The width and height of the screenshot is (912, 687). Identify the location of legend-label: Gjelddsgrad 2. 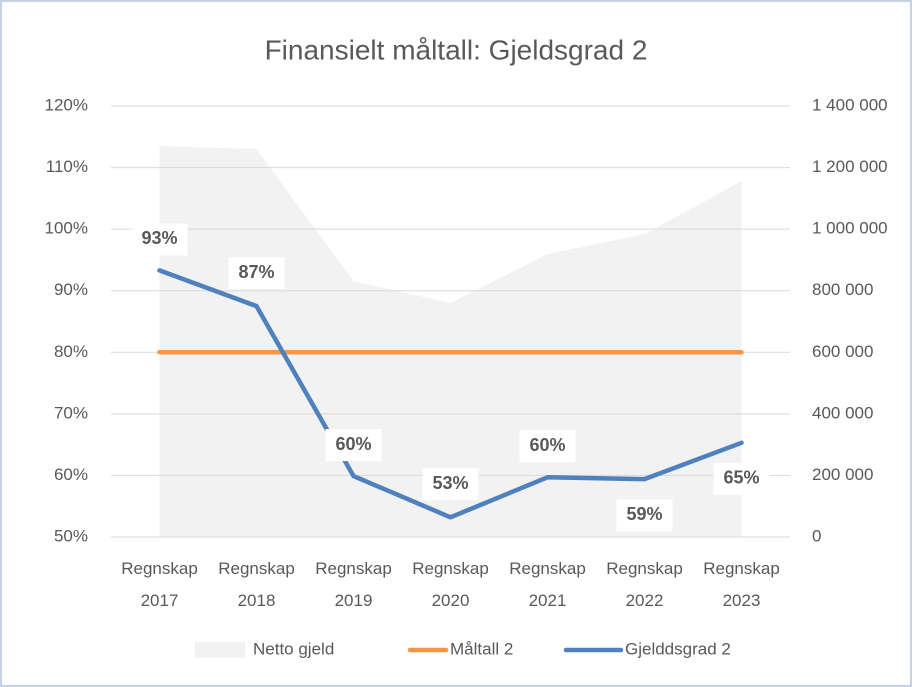
(678, 648).